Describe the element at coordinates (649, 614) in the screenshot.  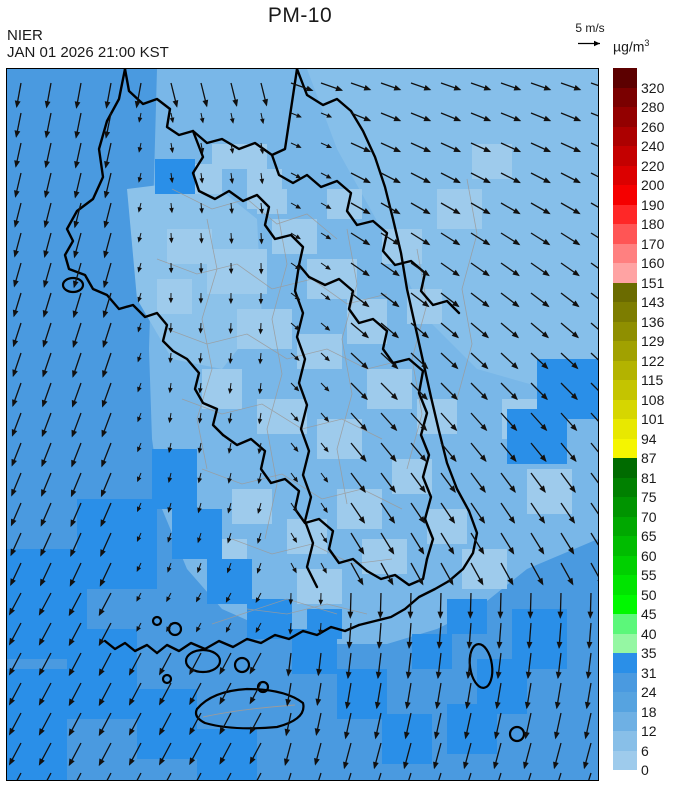
I see `colorbar-tick-label: 45` at that location.